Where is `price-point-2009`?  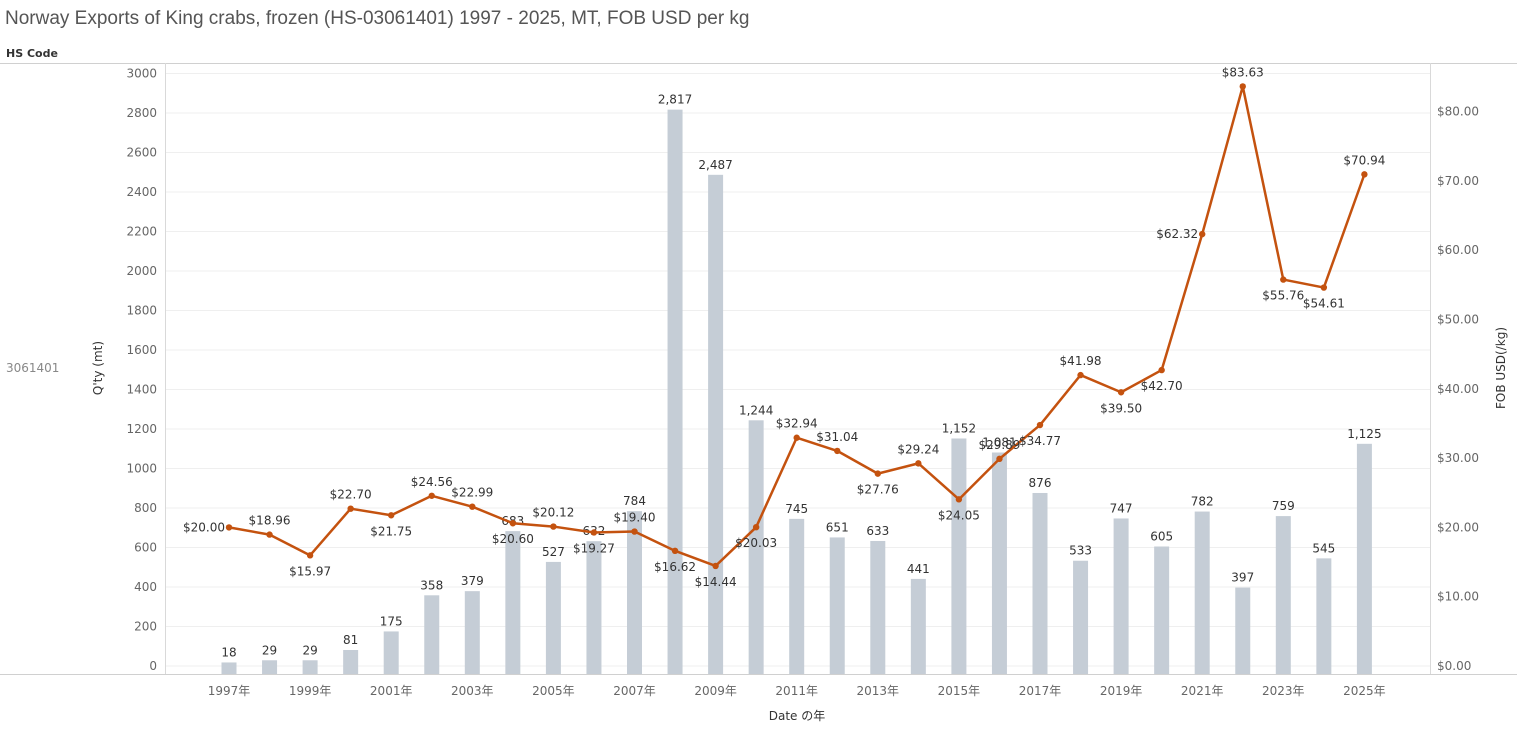
price-point-2009 is located at coordinates (715, 566).